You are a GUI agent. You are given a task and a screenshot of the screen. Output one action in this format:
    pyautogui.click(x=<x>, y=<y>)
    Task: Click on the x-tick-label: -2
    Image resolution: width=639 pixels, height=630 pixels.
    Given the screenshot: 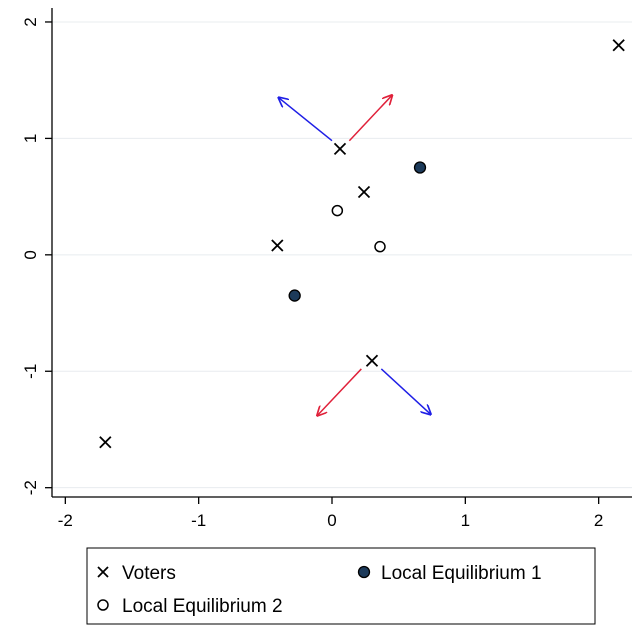 What is the action you would take?
    pyautogui.click(x=65, y=520)
    